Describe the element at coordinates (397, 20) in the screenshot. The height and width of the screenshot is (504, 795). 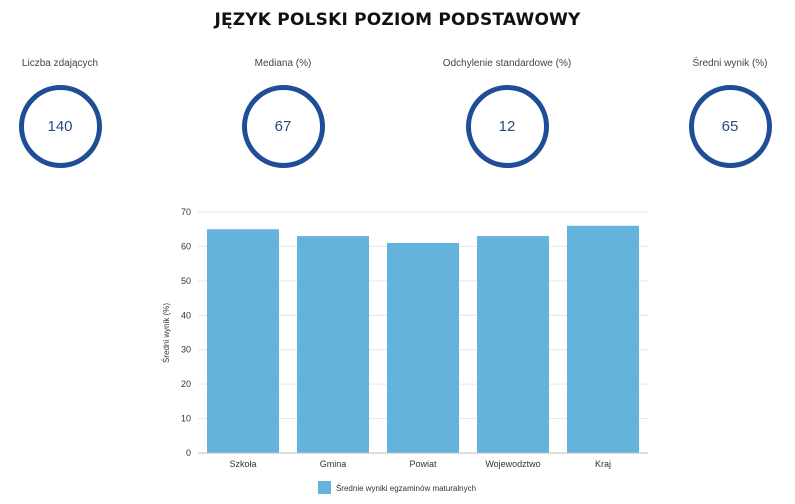
I see `page-title: JĘZYK POLSKI POZIOM PODSTAWOWY` at that location.